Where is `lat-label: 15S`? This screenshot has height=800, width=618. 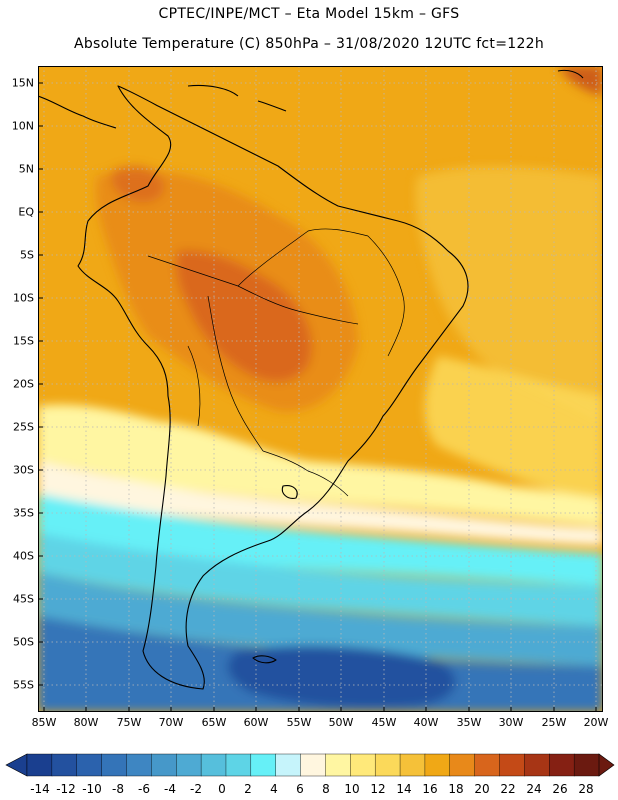
lat-label: 15S is located at coordinates (23, 341).